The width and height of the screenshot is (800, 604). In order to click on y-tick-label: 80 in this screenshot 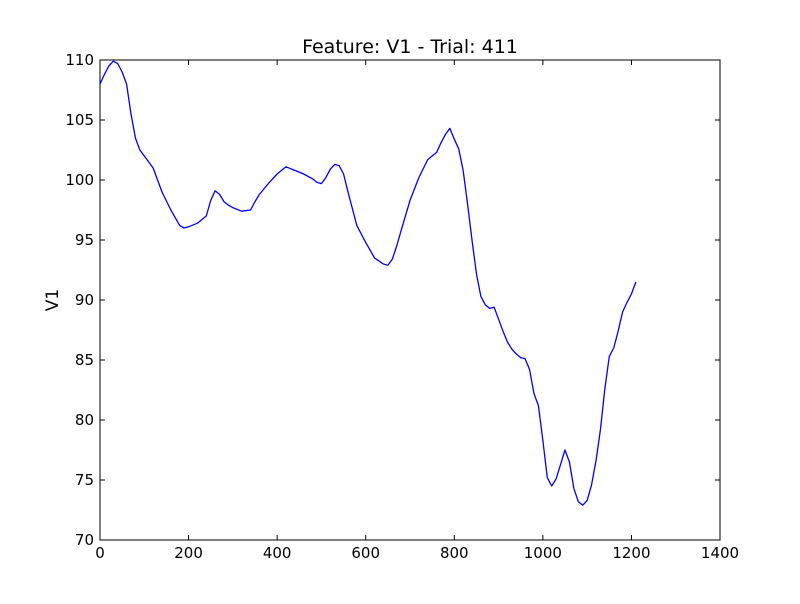, I will do `click(84, 420)`.